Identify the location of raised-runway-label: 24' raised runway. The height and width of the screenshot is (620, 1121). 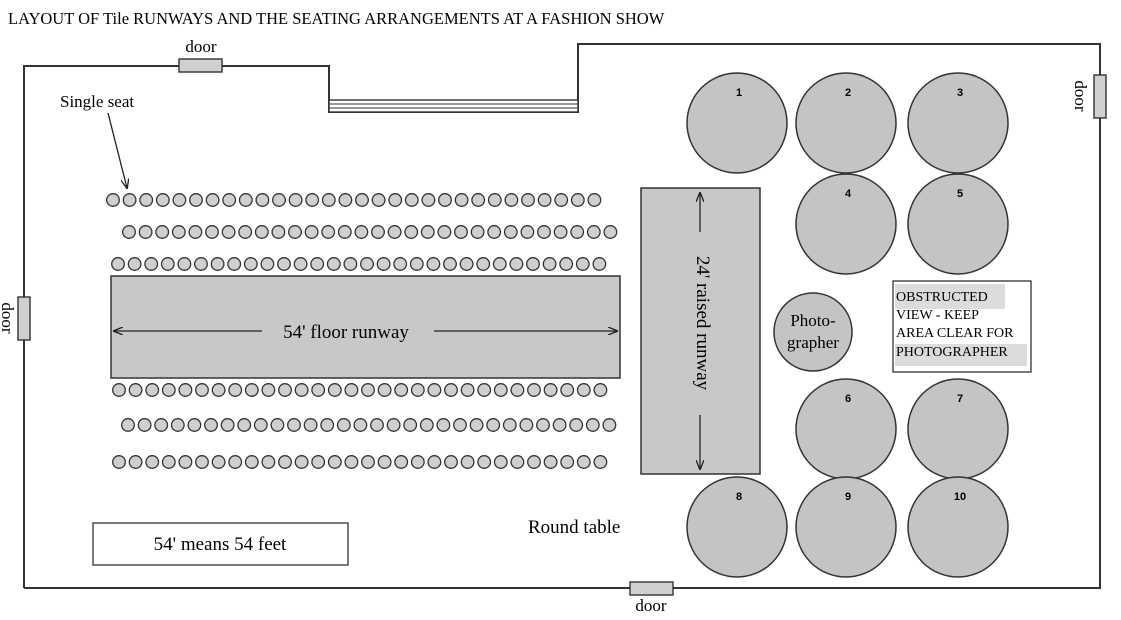
(702, 323).